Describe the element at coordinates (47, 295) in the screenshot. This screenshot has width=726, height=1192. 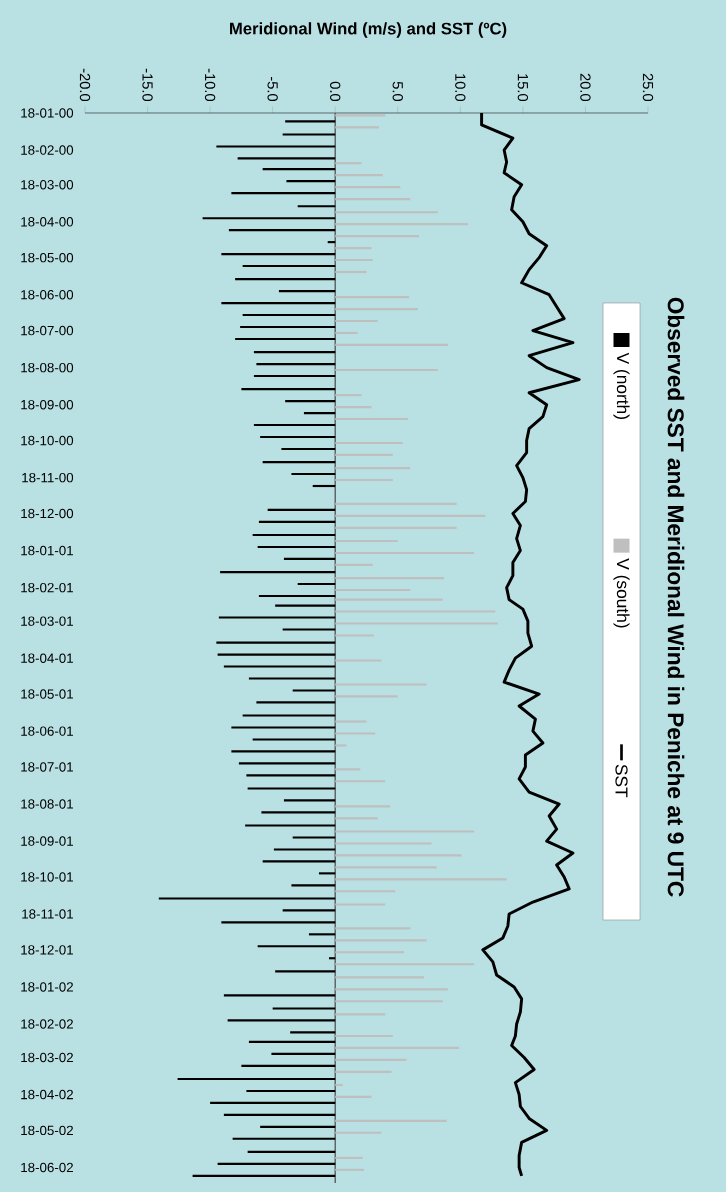
I see `y-tick-label: 18-06-00` at that location.